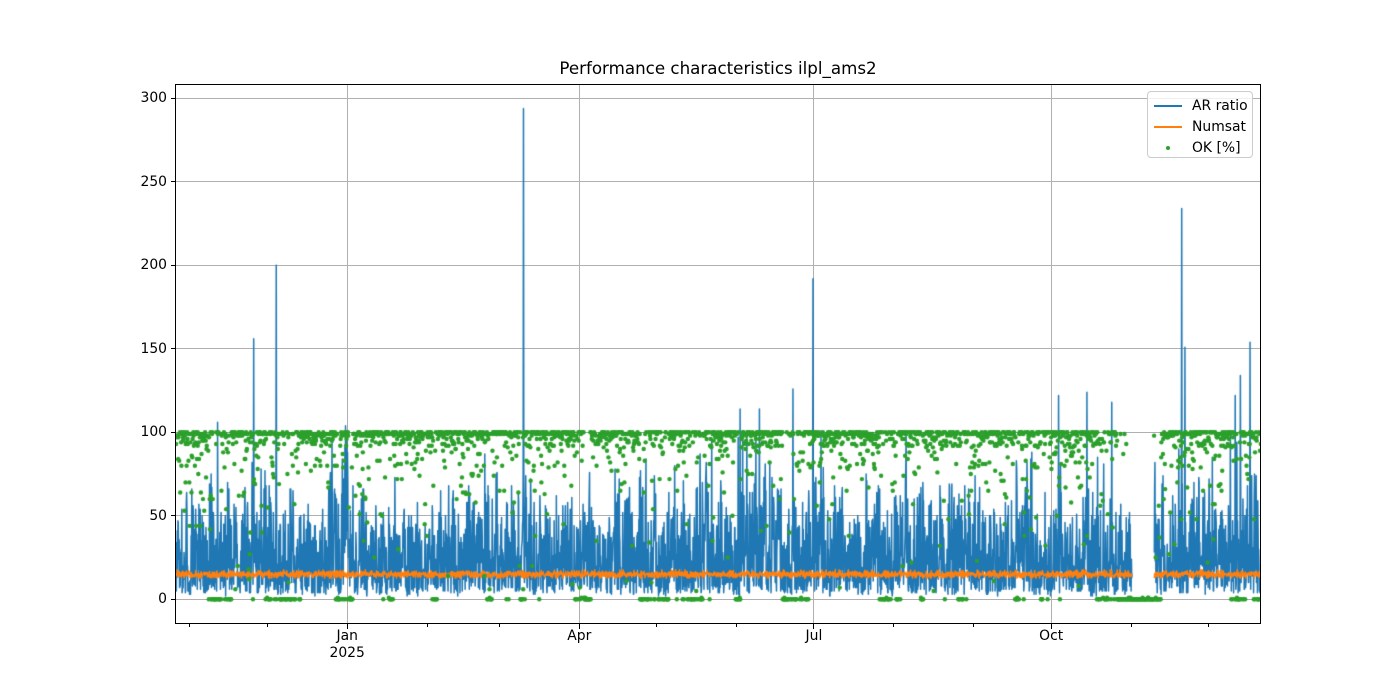 Image resolution: width=1400 pixels, height=700 pixels. I want to click on legend-label: AR ratio, so click(1220, 106).